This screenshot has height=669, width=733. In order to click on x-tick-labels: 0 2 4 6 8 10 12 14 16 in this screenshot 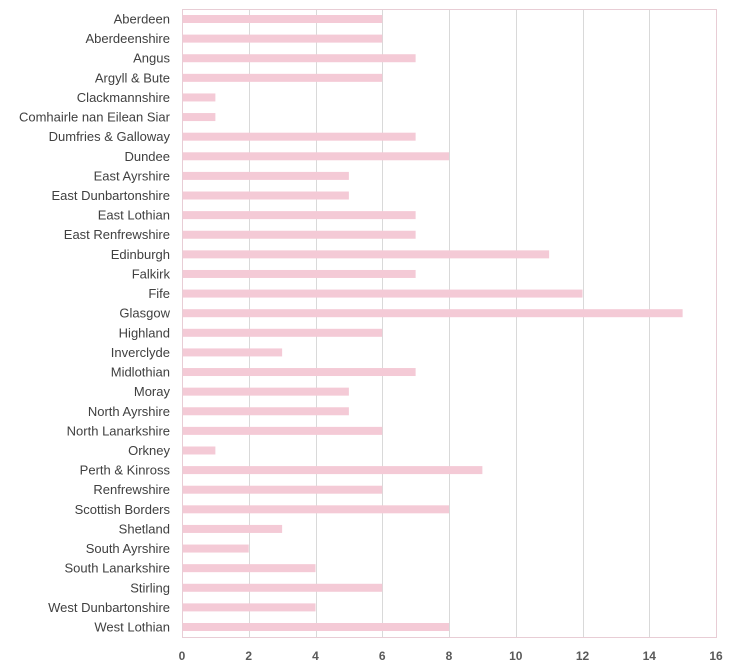, I will do `click(451, 656)`.